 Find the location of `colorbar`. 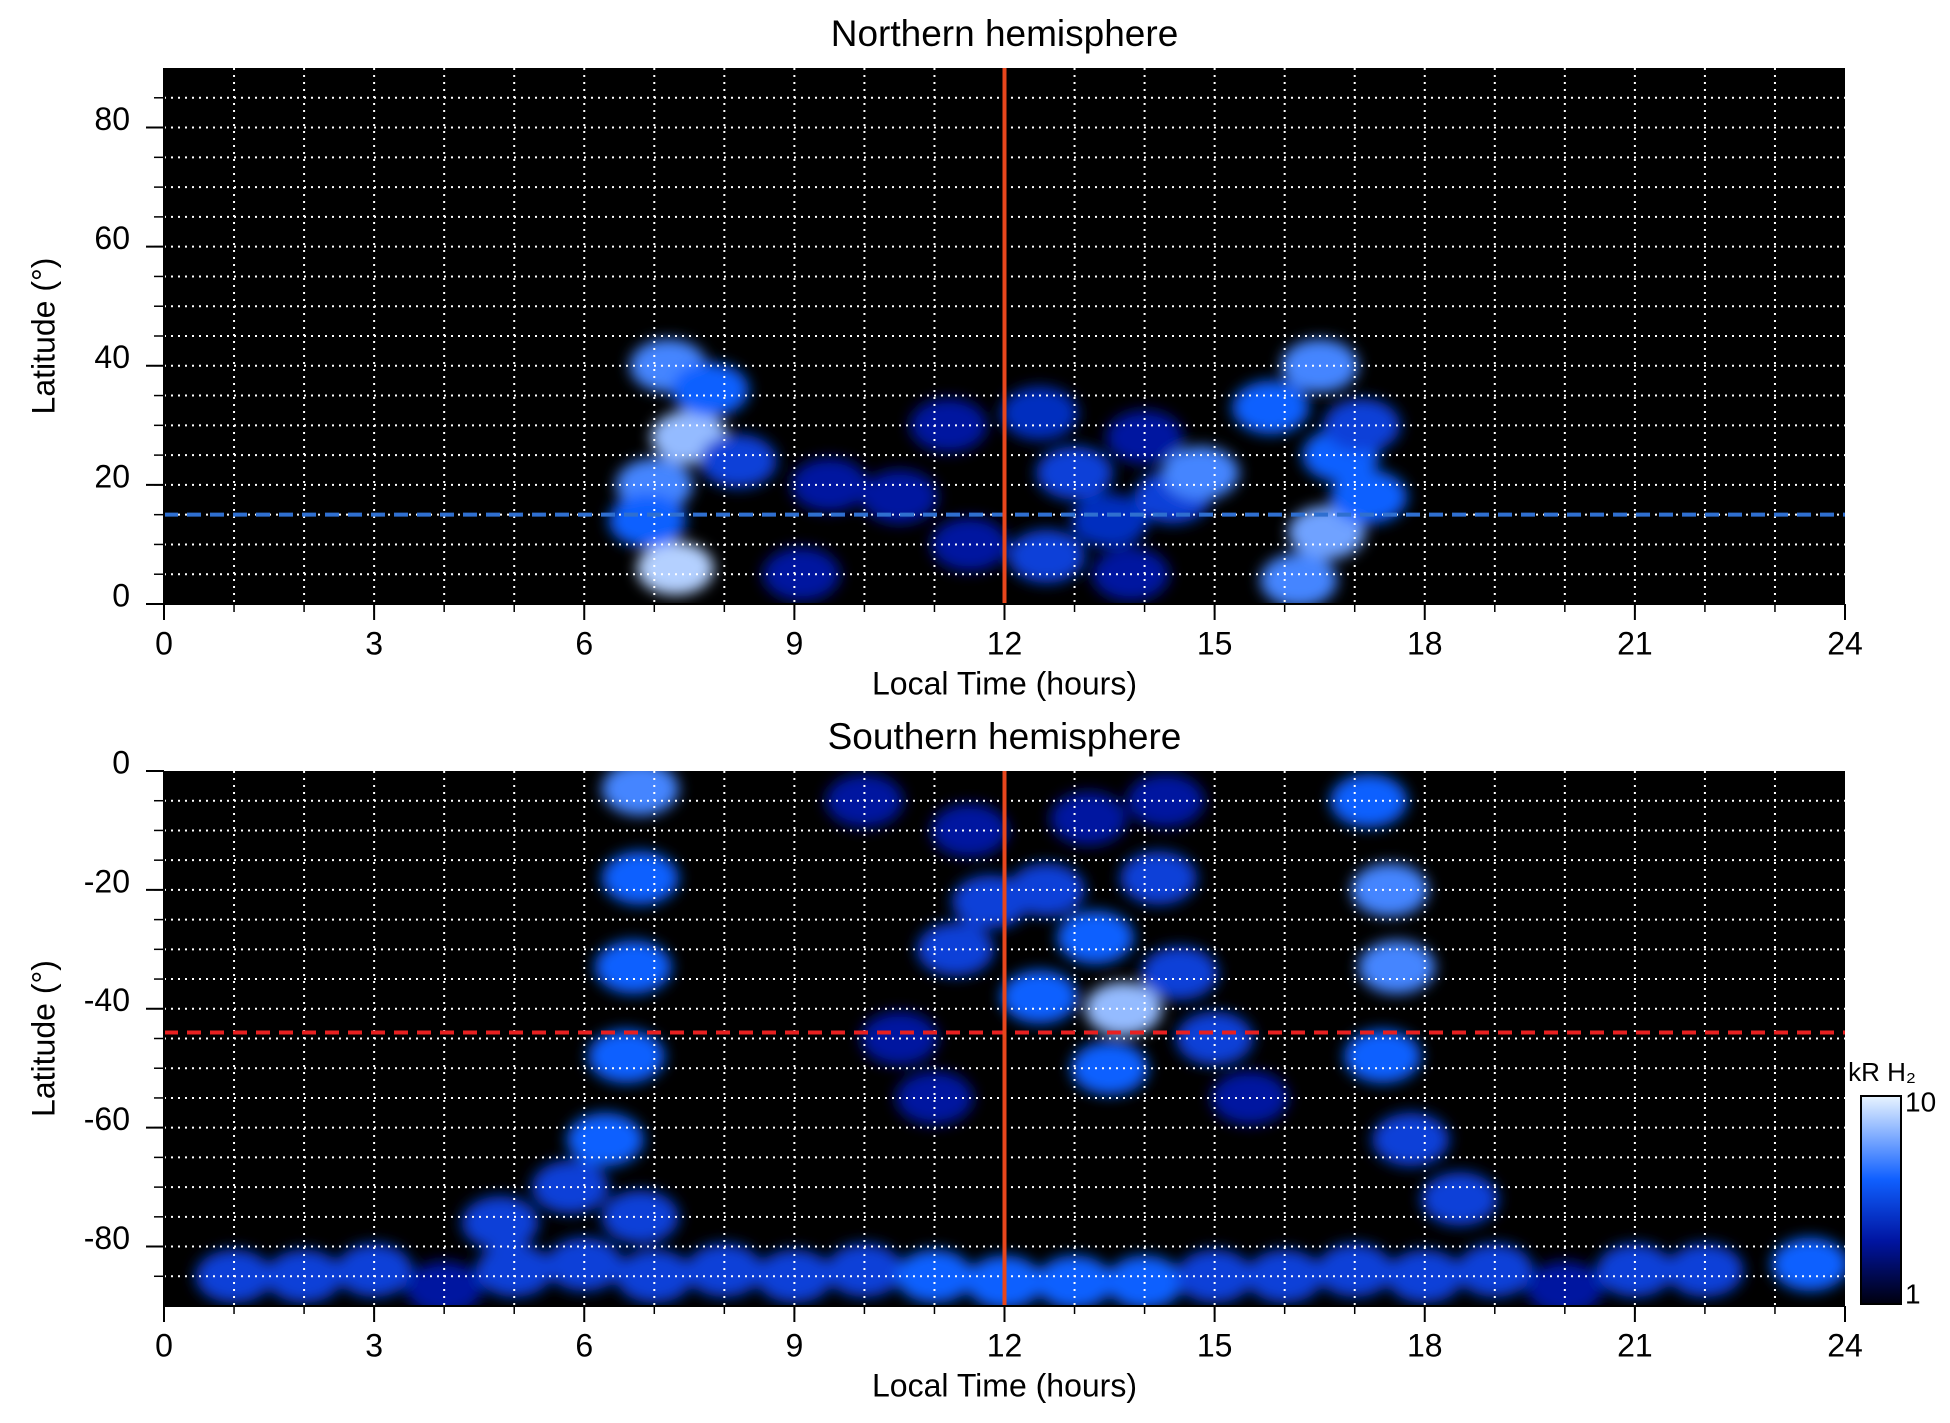

colorbar is located at coordinates (1881, 1200).